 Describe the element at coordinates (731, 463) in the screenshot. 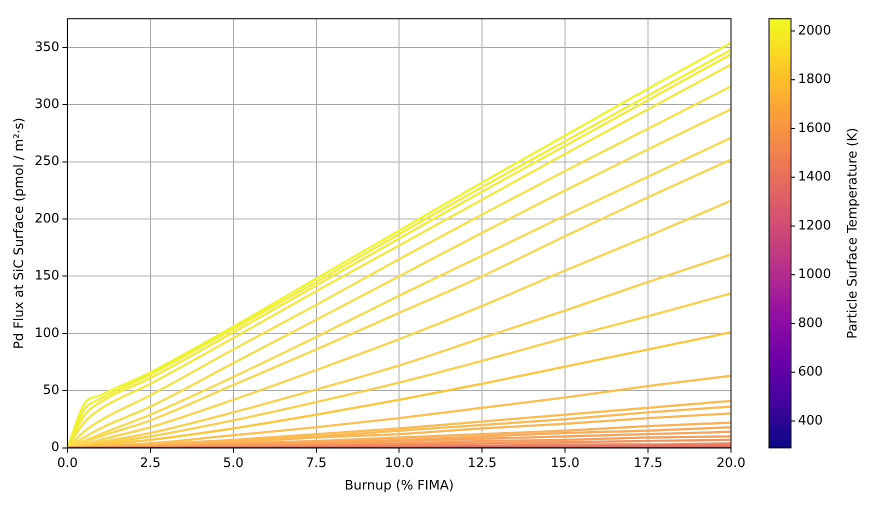

I see `x-tick-label: 20.0` at that location.